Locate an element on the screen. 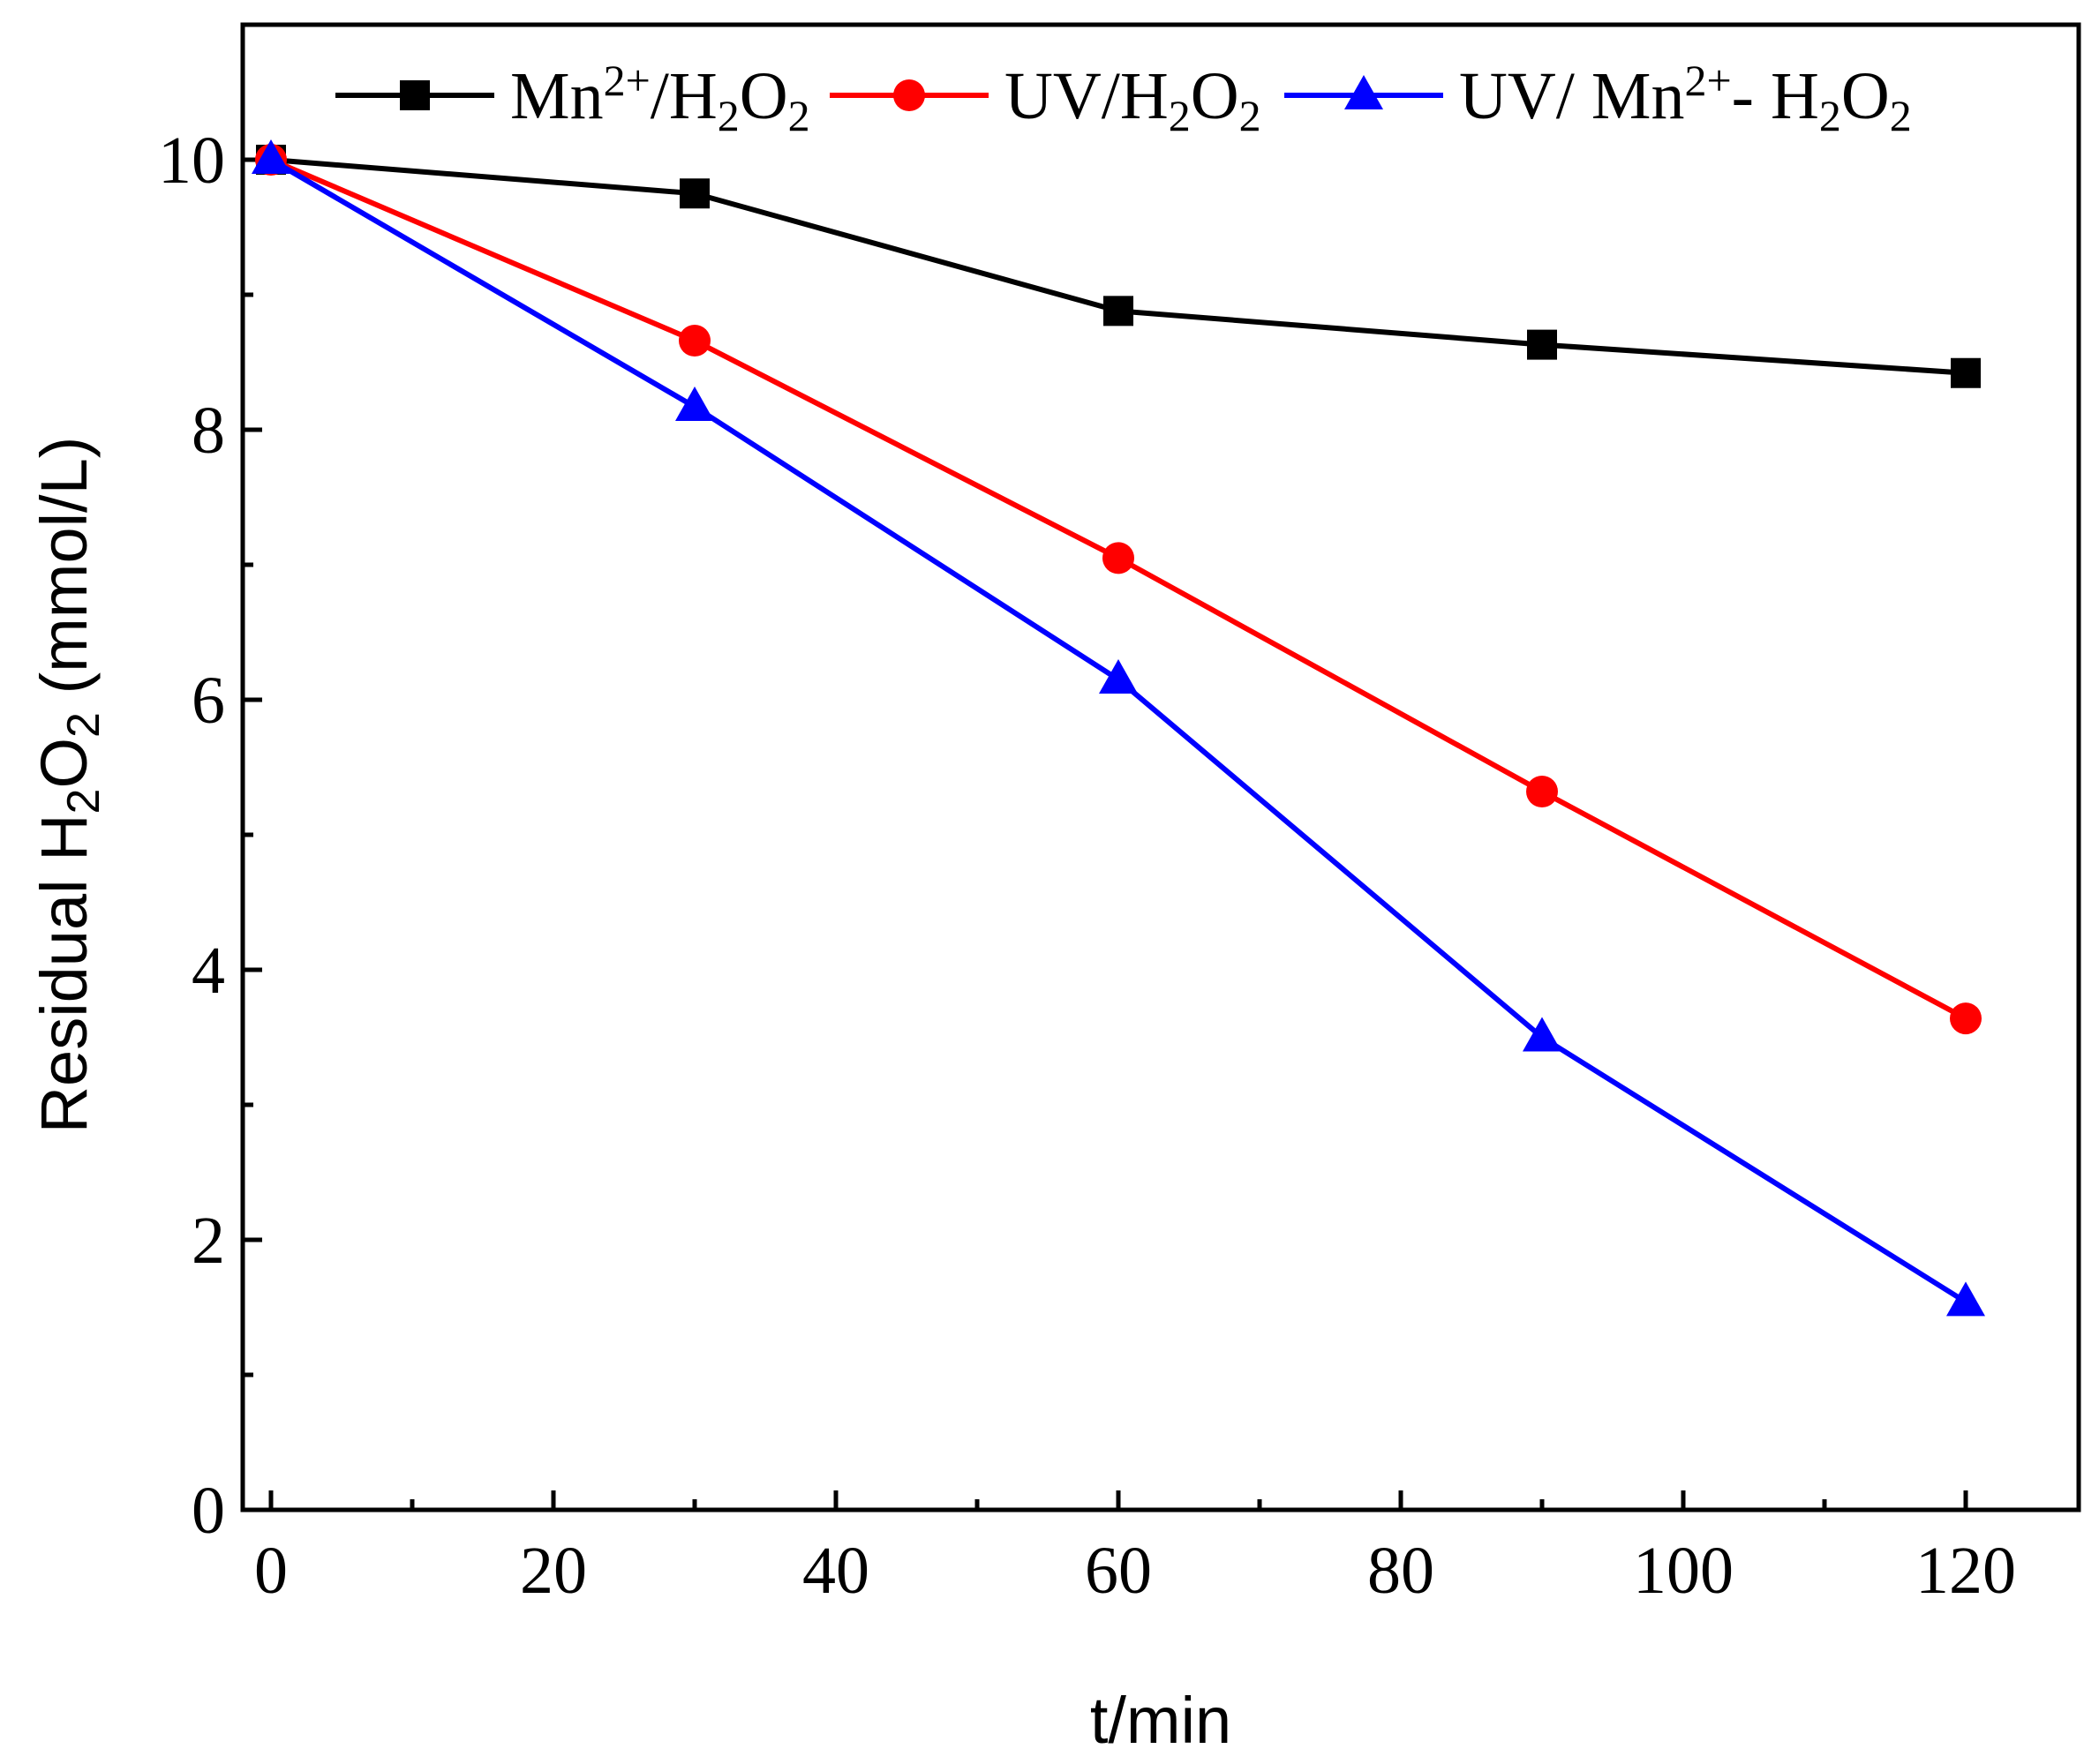 The height and width of the screenshot is (1764, 2099). x-tick-label: 100 is located at coordinates (1683, 1571).